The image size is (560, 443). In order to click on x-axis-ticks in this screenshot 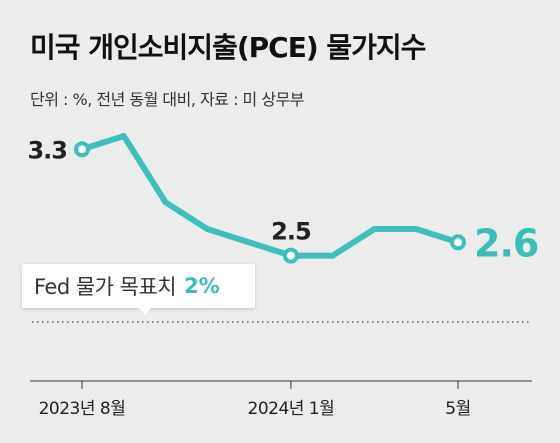, I will do `click(270, 385)`.